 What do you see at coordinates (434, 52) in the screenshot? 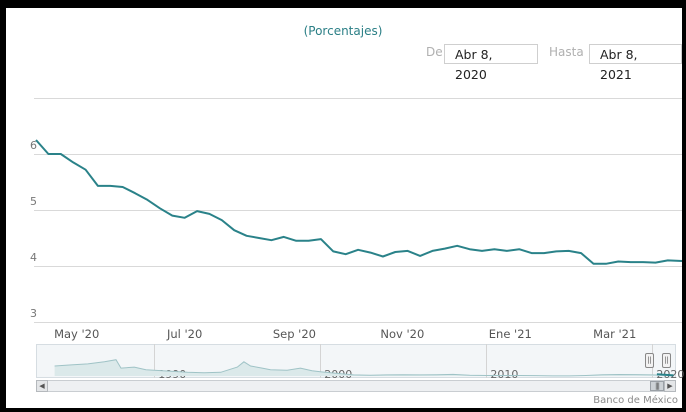
I see `range-from-label: De` at bounding box center [434, 52].